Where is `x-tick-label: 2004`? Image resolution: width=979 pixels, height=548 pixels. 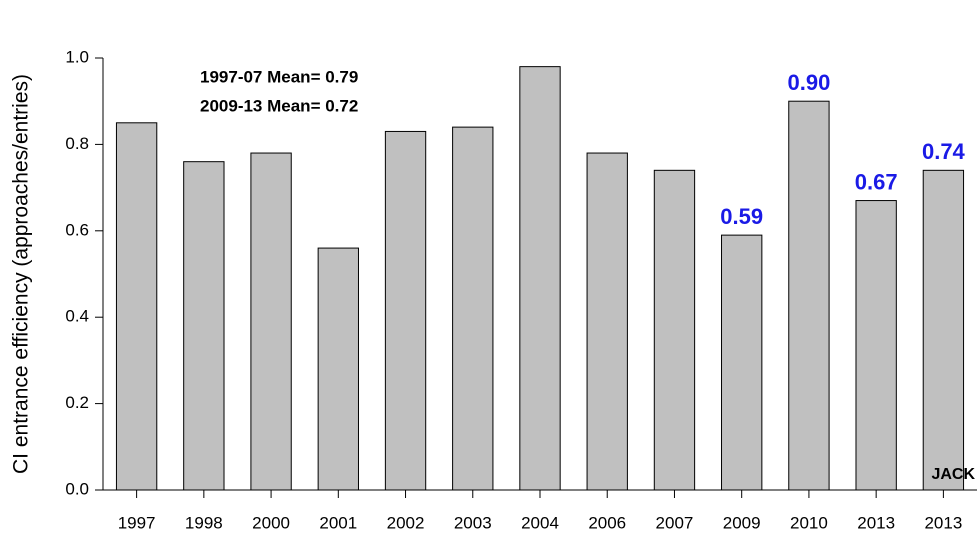
x-tick-label: 2004 is located at coordinates (540, 522).